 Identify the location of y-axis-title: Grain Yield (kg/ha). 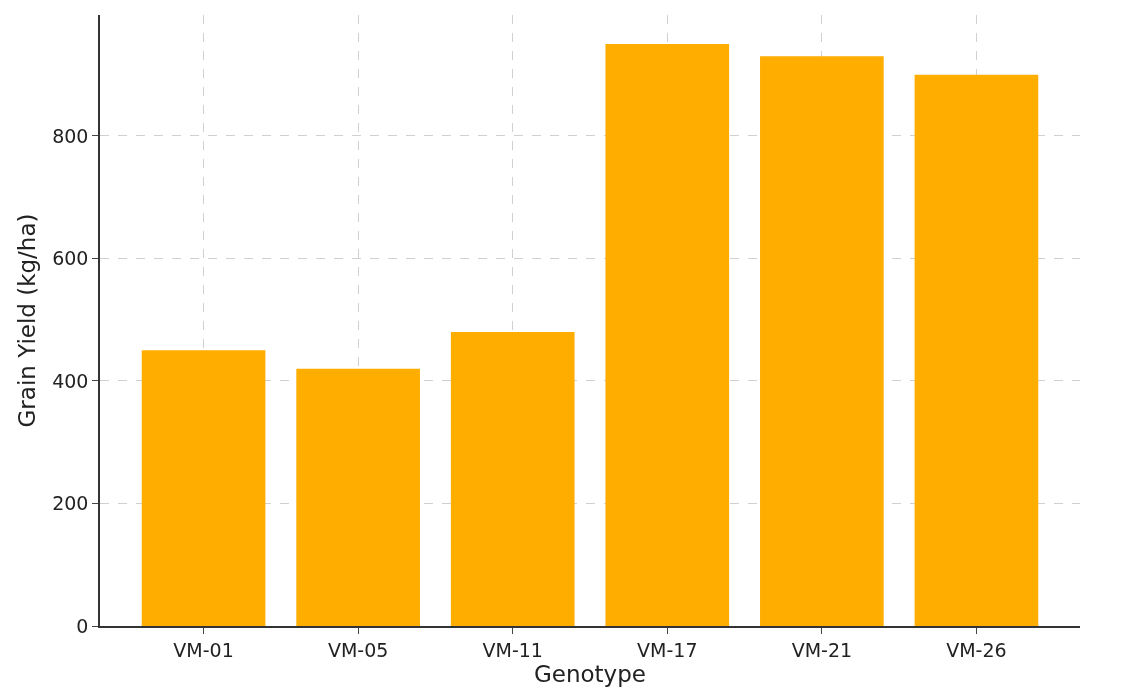
(27, 320).